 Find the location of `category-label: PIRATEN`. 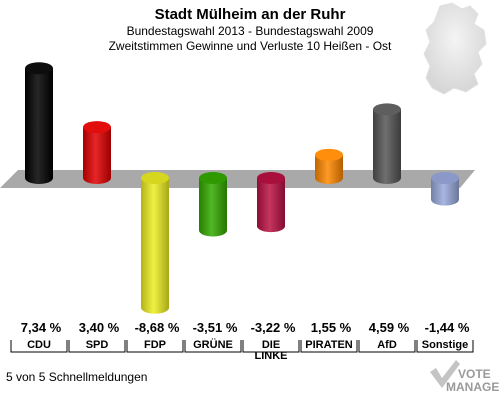

category-label: PIRATEN is located at coordinates (329, 345).